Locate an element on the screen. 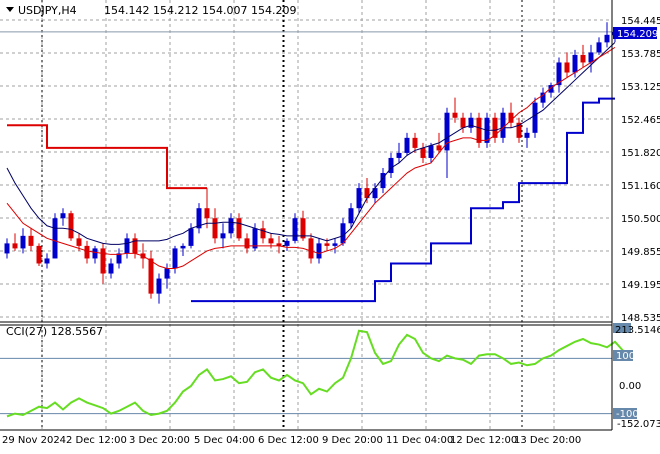  cci-top-label: 213.5146 is located at coordinates (637, 330).